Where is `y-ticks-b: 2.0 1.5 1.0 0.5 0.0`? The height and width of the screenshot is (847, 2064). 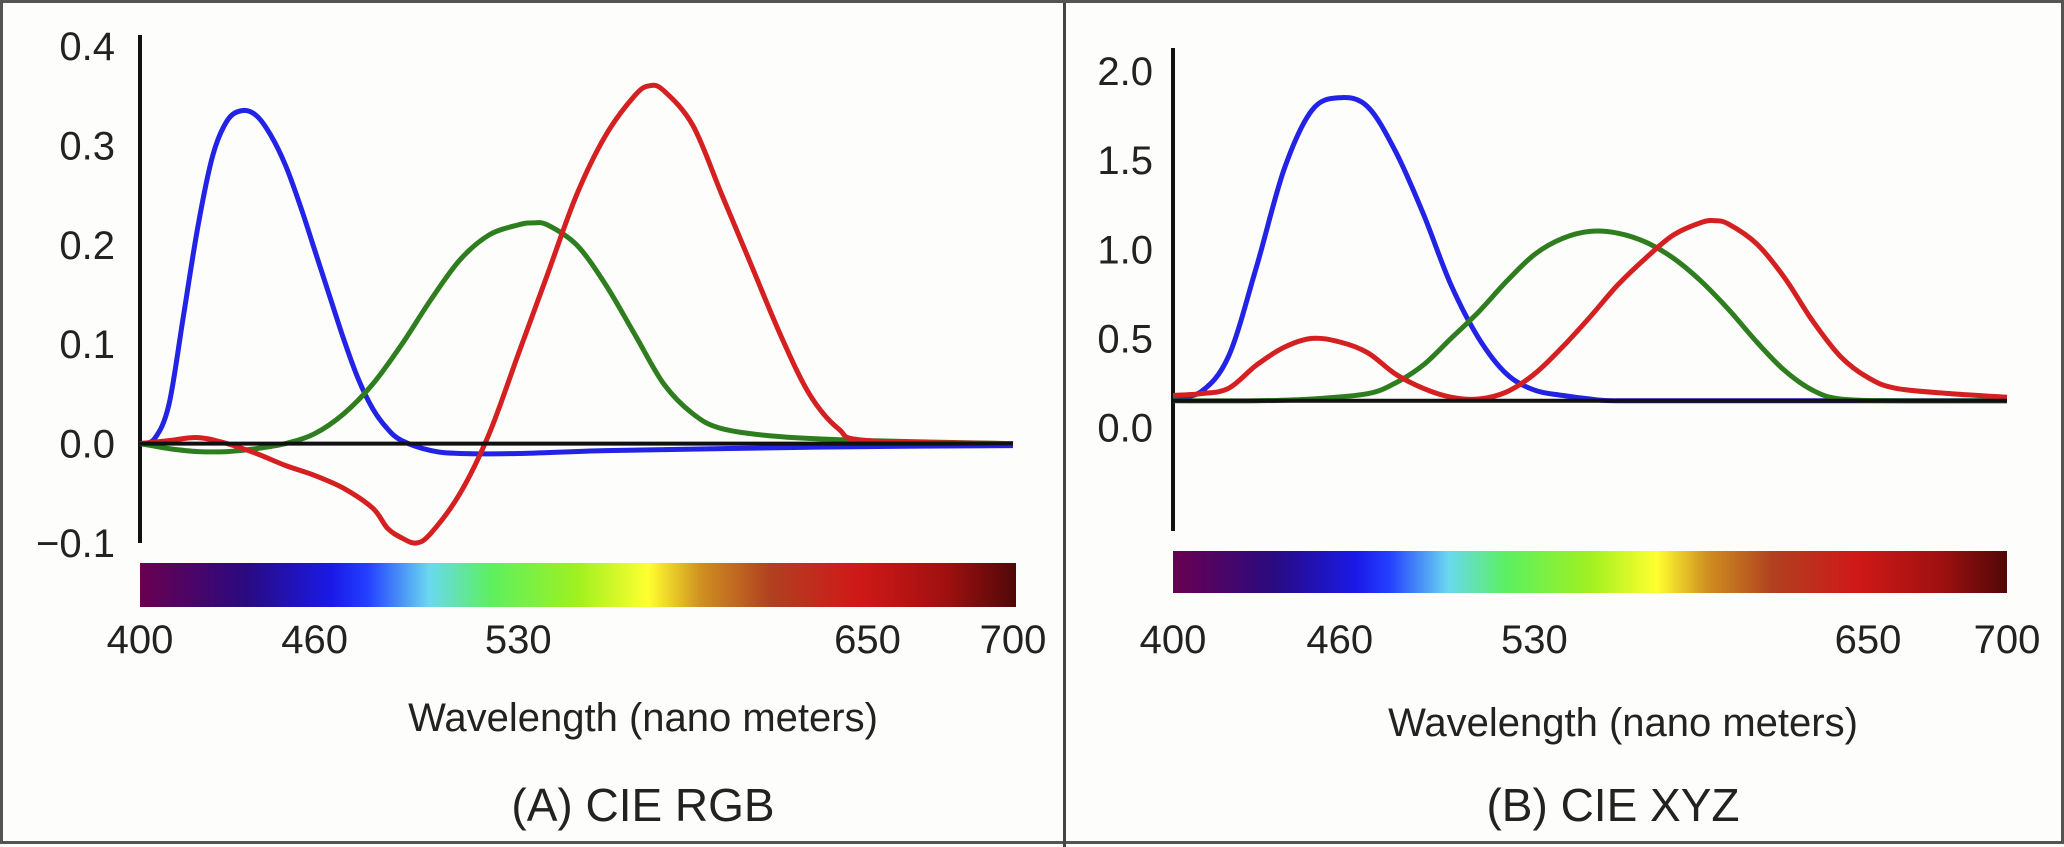 y-ticks-b: 2.0 1.5 1.0 0.5 0.0 is located at coordinates (1125, 250).